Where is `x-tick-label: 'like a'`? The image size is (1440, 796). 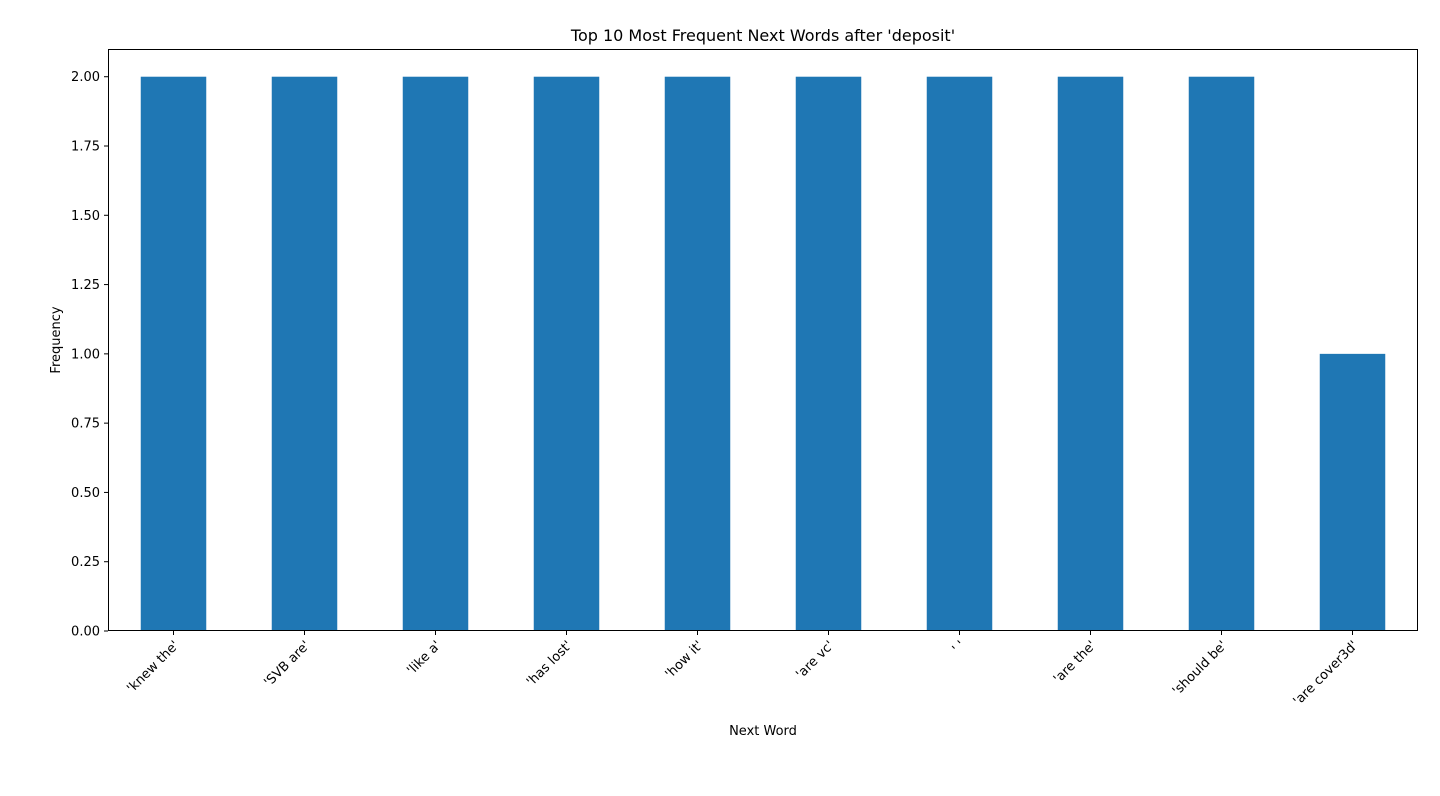
x-tick-label: 'like a' is located at coordinates (424, 658).